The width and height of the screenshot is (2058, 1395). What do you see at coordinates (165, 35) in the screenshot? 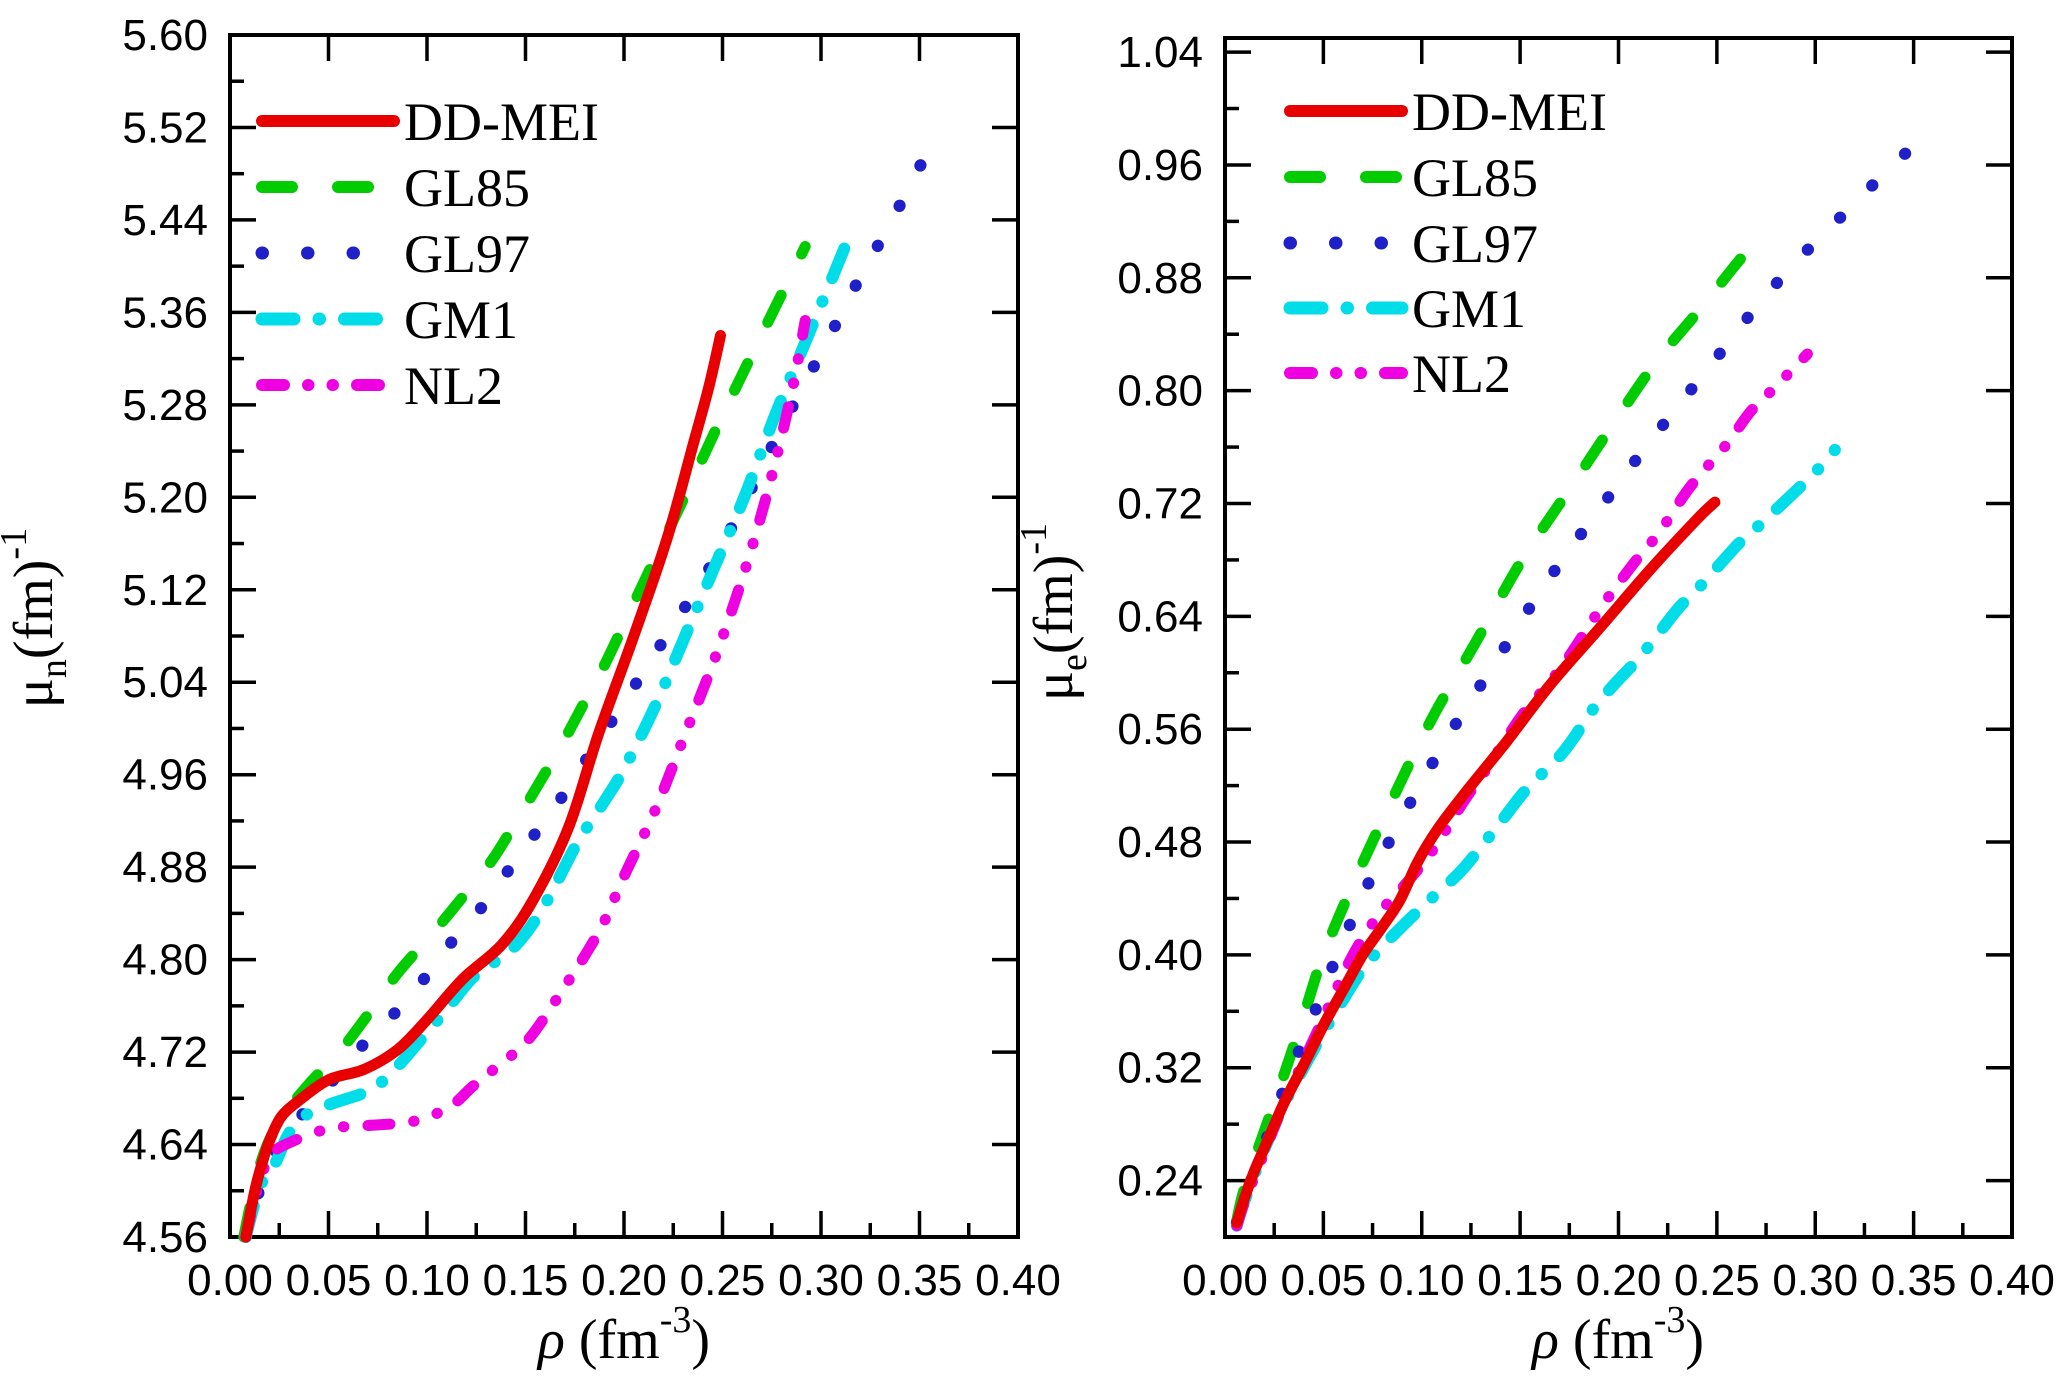
I see `y-tick-label: 5.60` at bounding box center [165, 35].